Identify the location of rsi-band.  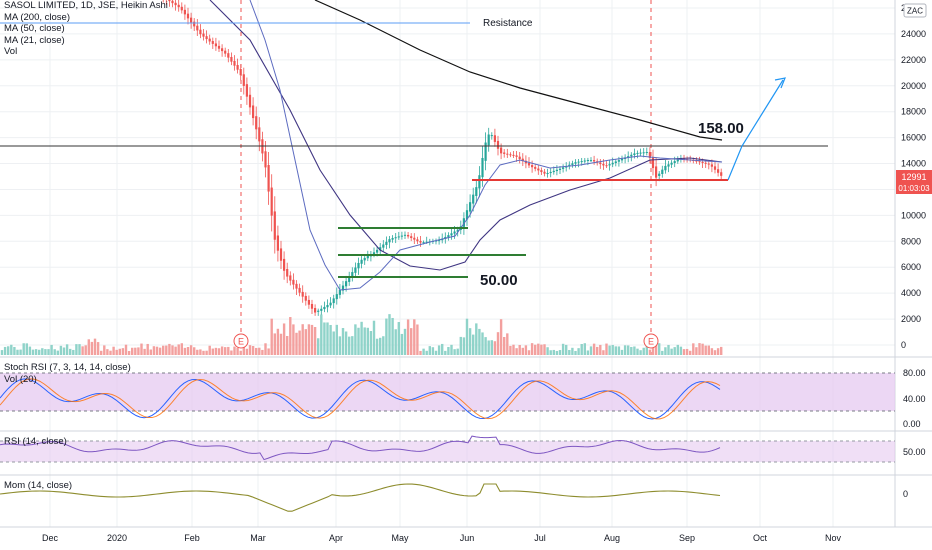
(447, 451).